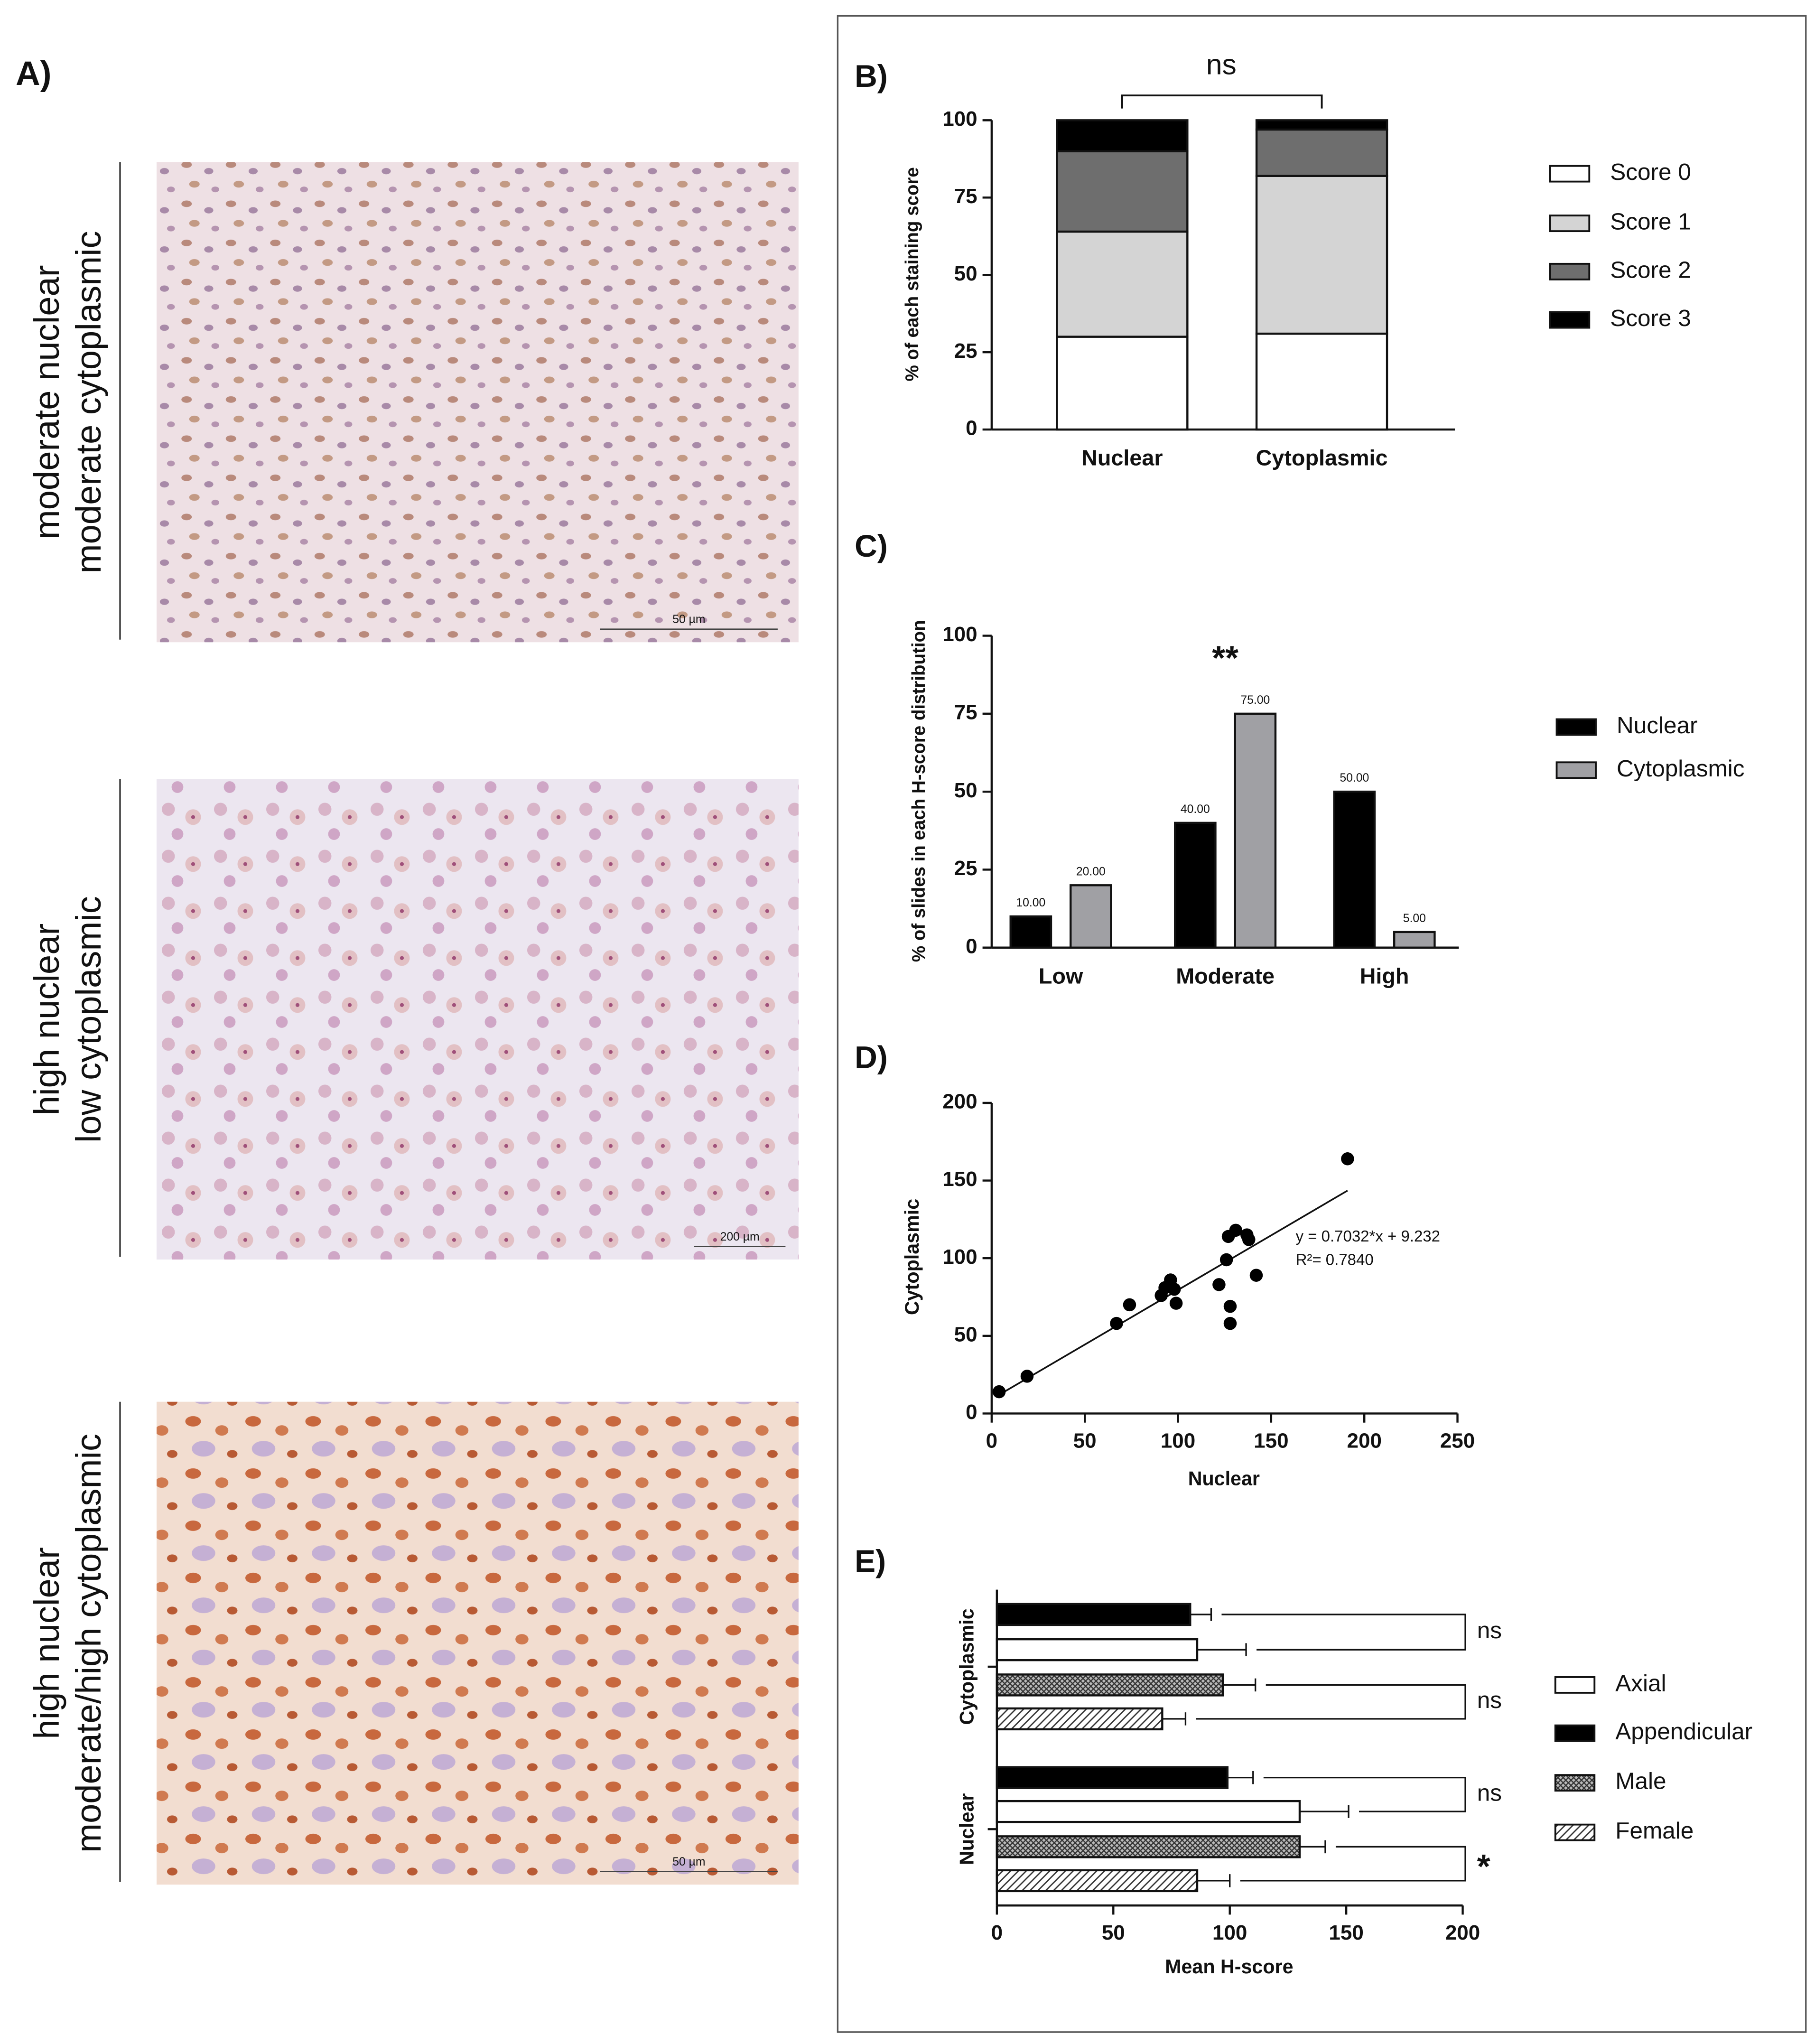 The width and height of the screenshot is (1815, 2044). Describe the element at coordinates (871, 75) in the screenshot. I see `panel-label: B)` at that location.